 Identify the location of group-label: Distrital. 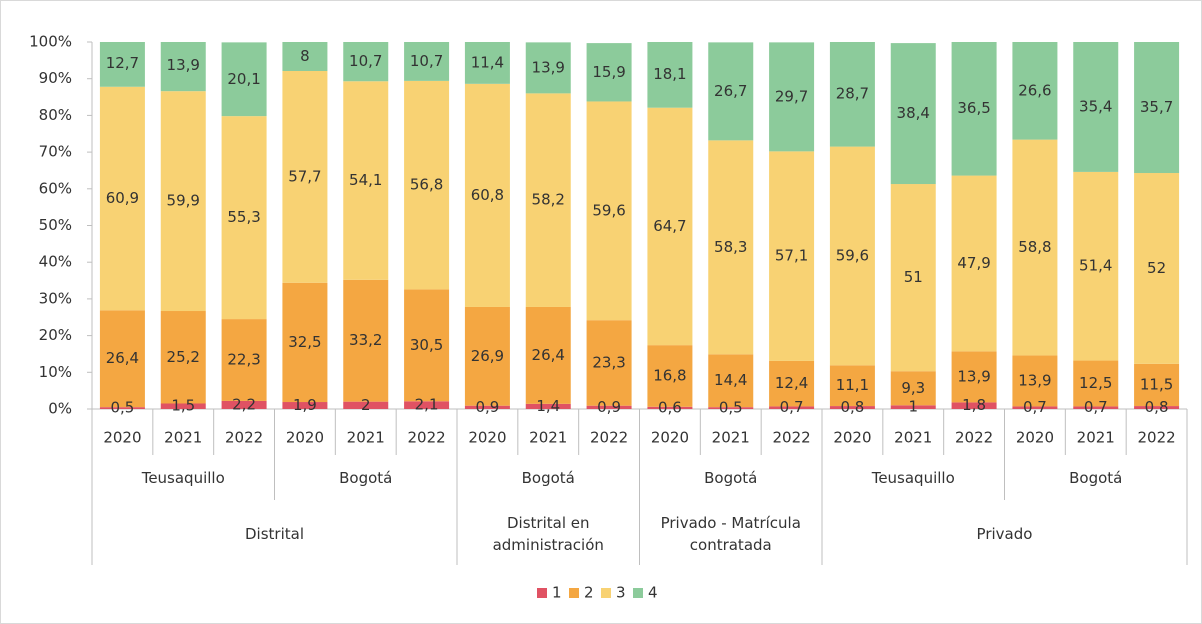
(274, 534).